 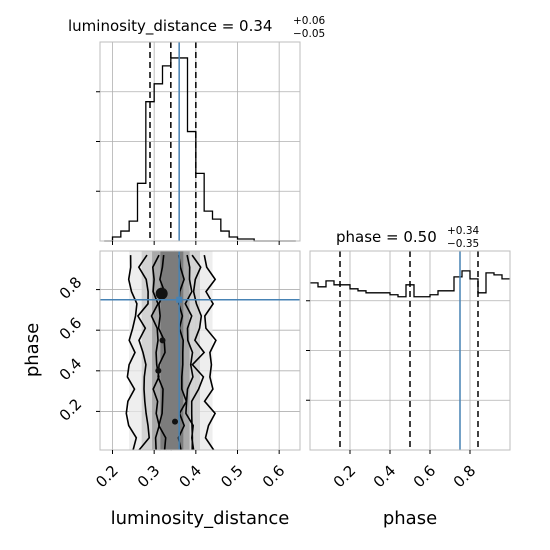 I want to click on ld-title-plus: +0.06, so click(x=309, y=21).